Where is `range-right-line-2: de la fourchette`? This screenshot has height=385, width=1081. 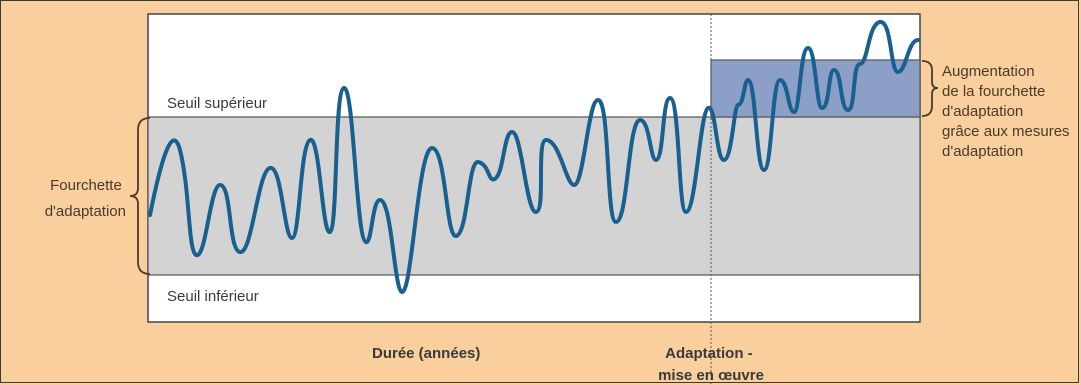
range-right-line-2: de la fourchette is located at coordinates (993, 91).